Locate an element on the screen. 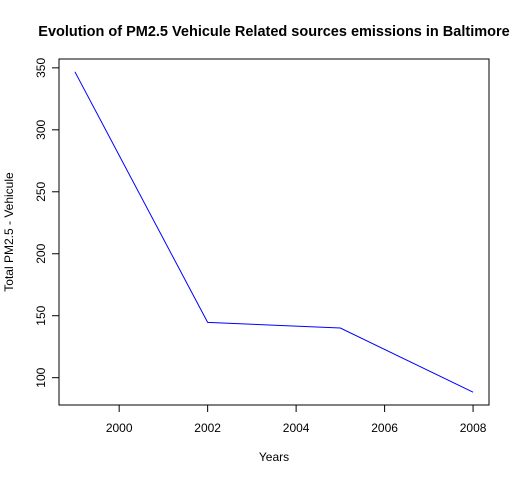 Image resolution: width=520 pixels, height=480 pixels. y-axis-label: Total PM2.5 - Vehicule is located at coordinates (9, 232).